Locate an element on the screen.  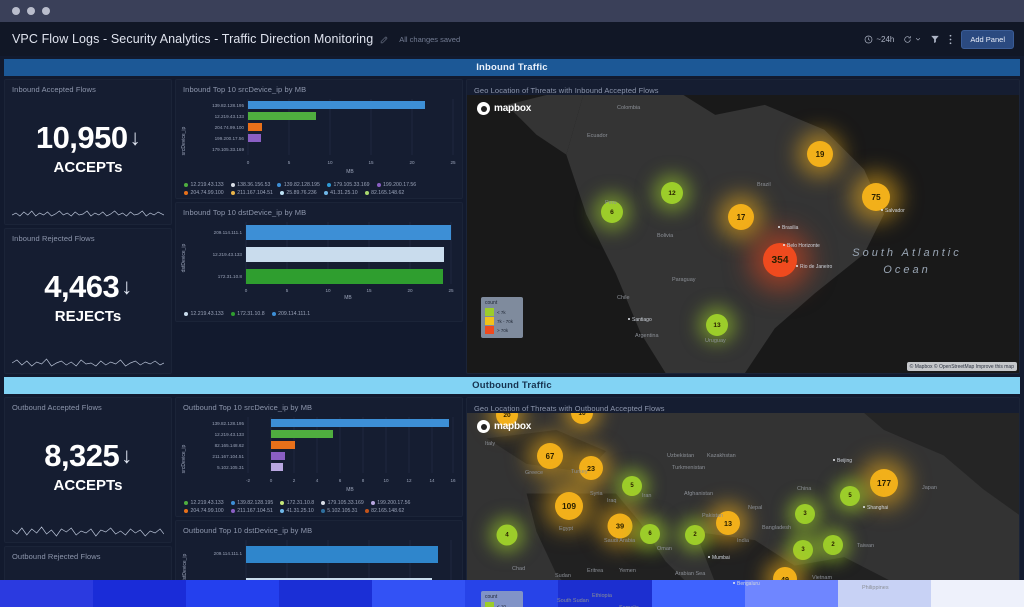
map-legend-row: < 7k is located at coordinates (502, 312).